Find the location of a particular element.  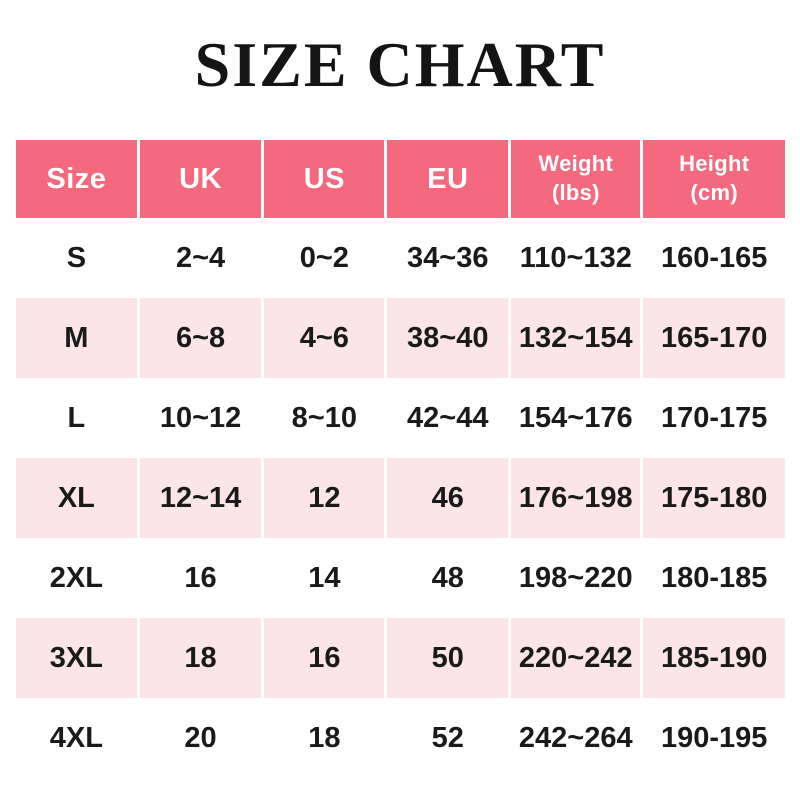

size-table-header: Size UK US EU Weight (lbs) Height (cm) is located at coordinates (400, 179).